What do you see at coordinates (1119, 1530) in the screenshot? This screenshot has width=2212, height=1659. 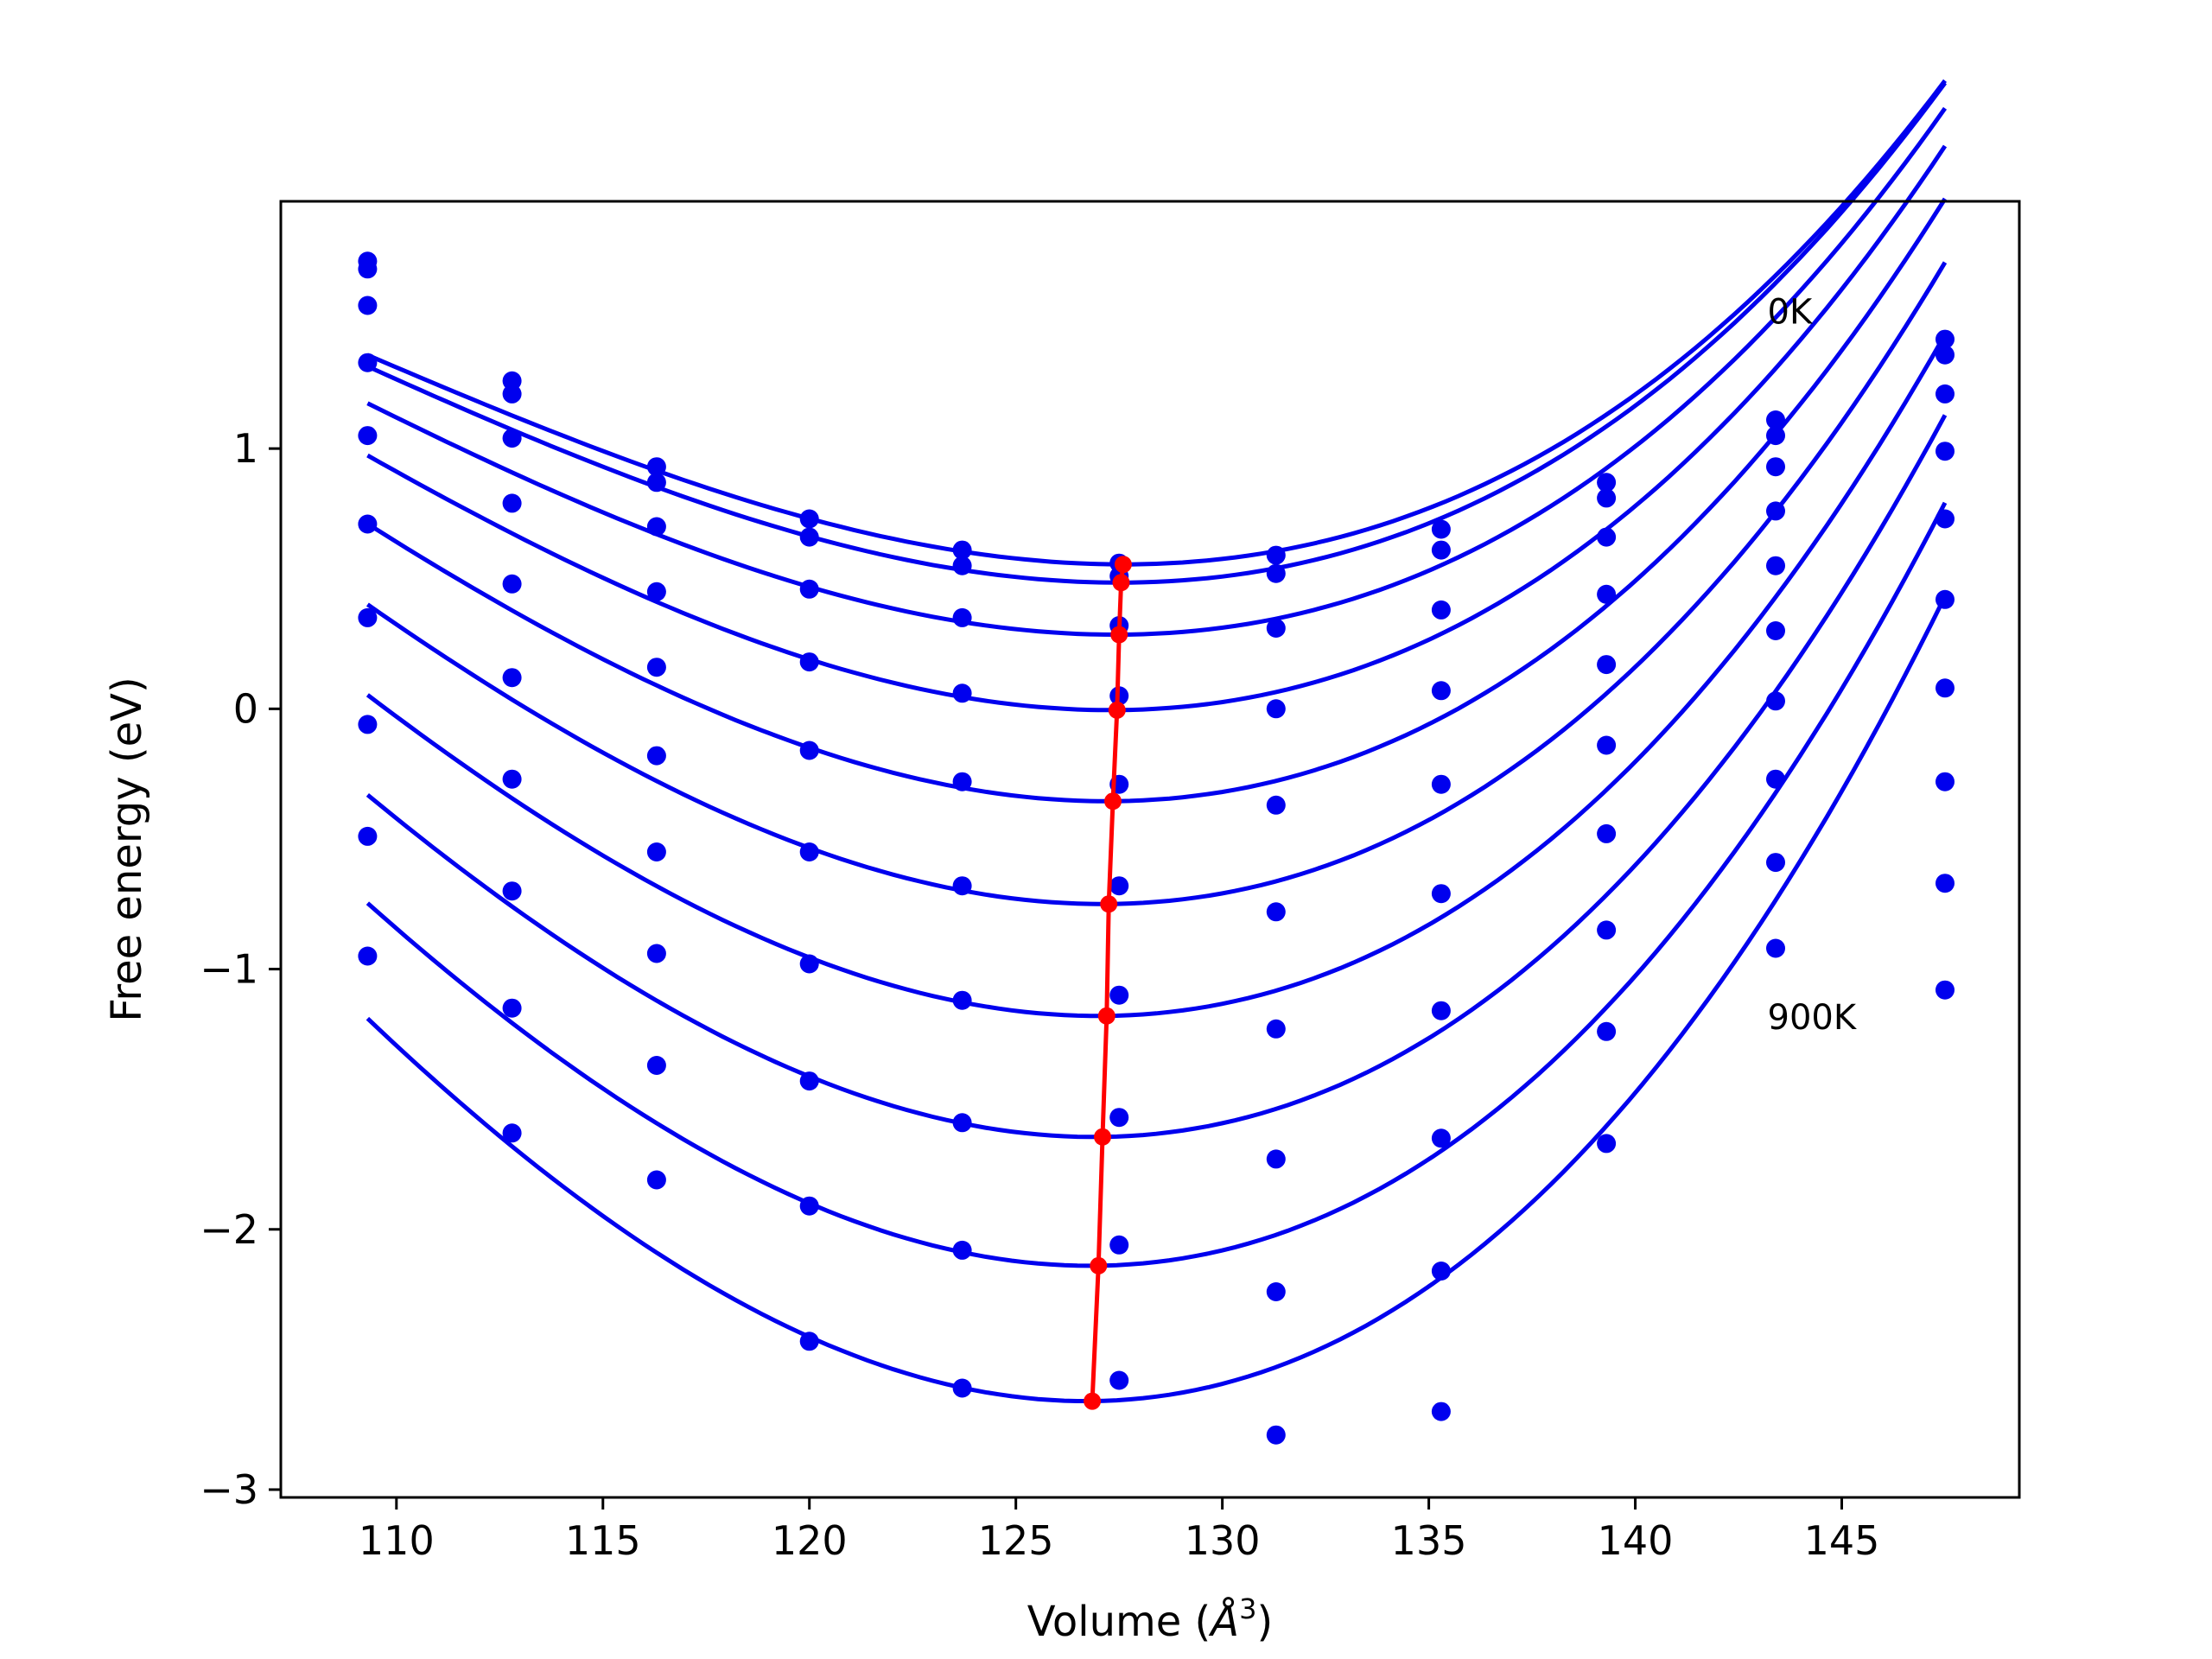 I see `x-axis: 110 115 120 125 130 135 140 145` at bounding box center [1119, 1530].